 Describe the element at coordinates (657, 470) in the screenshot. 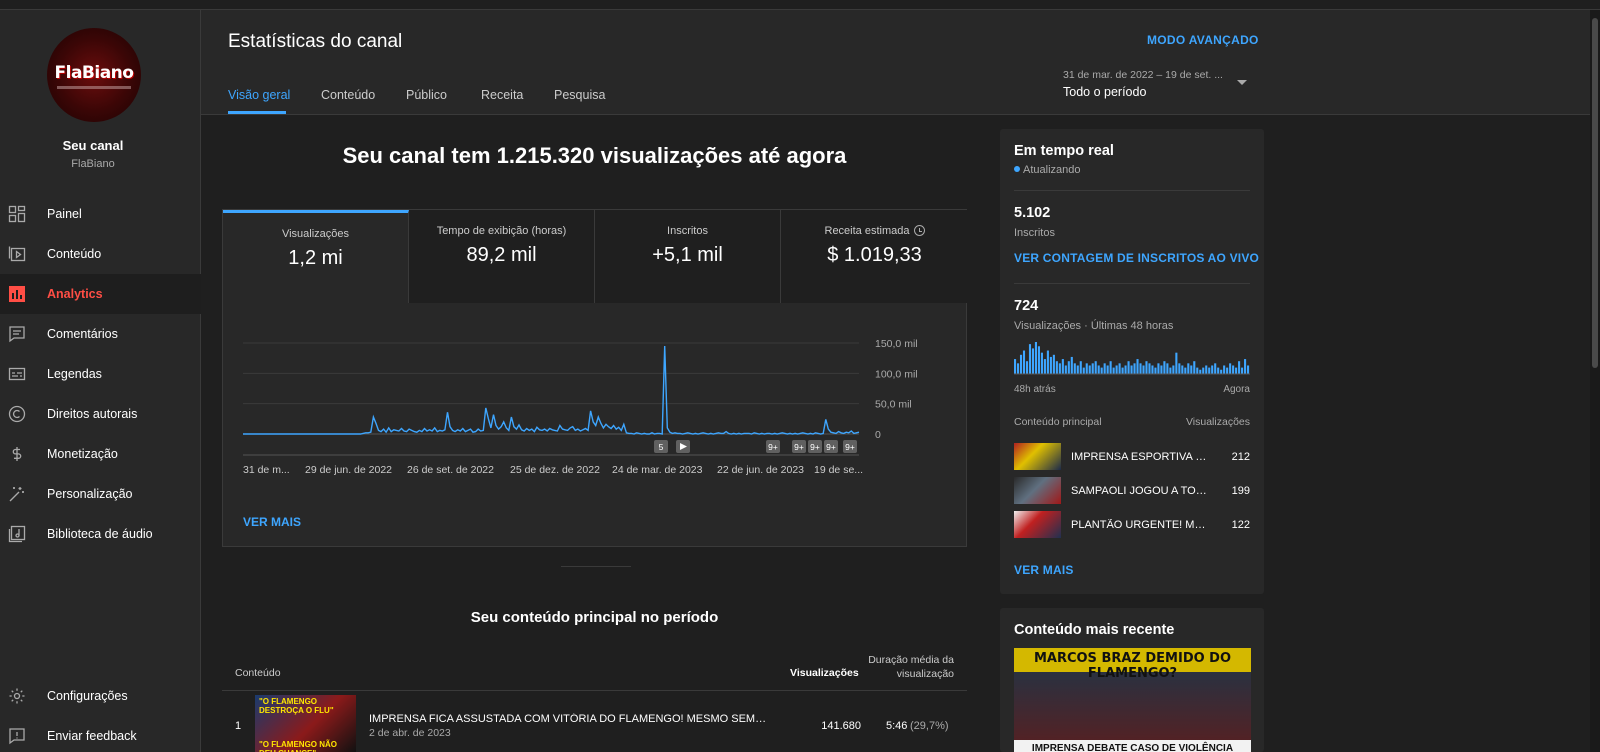

I see `x-tick-label: 24 de mar. de 2023` at that location.